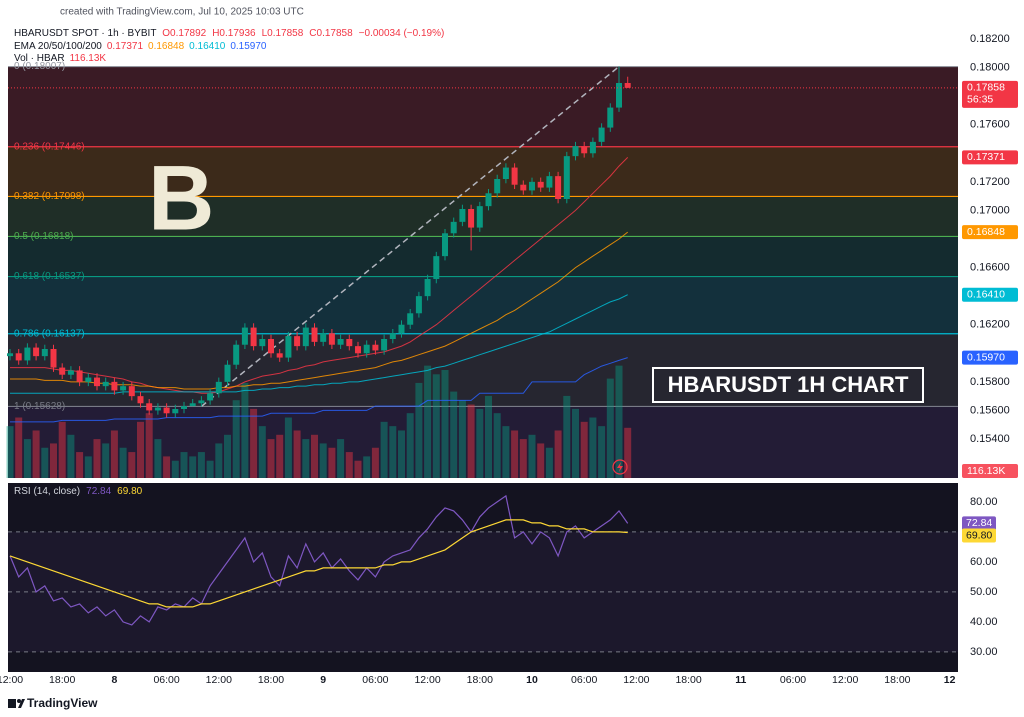 The height and width of the screenshot is (717, 1024). I want to click on legend-ohlc: C0.17858, so click(331, 33).